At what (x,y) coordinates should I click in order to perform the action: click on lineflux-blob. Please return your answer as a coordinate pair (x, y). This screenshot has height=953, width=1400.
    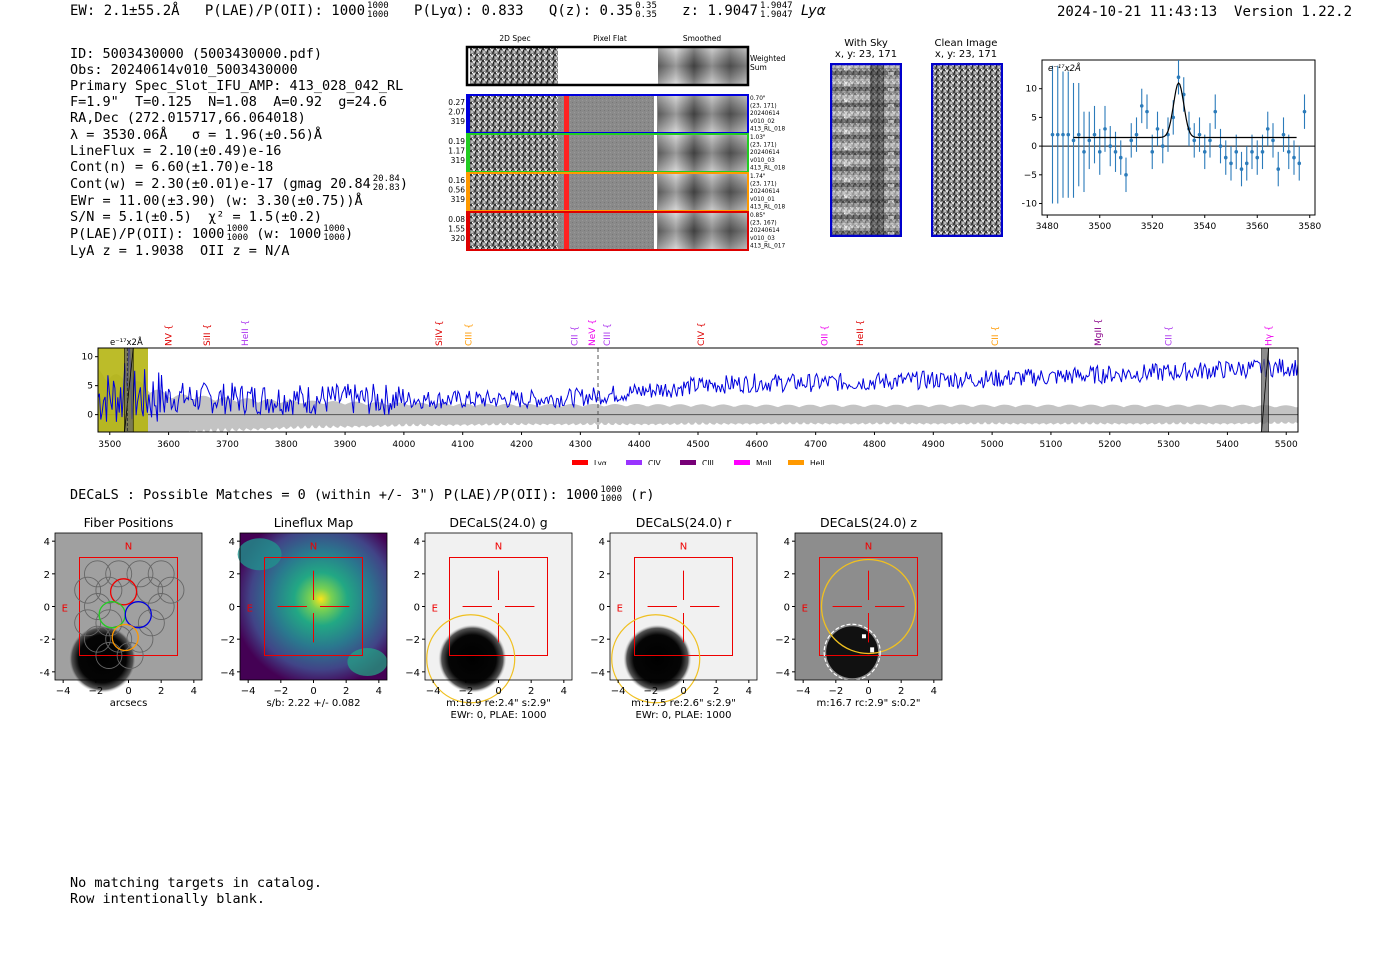
    Looking at the image, I should click on (259, 554).